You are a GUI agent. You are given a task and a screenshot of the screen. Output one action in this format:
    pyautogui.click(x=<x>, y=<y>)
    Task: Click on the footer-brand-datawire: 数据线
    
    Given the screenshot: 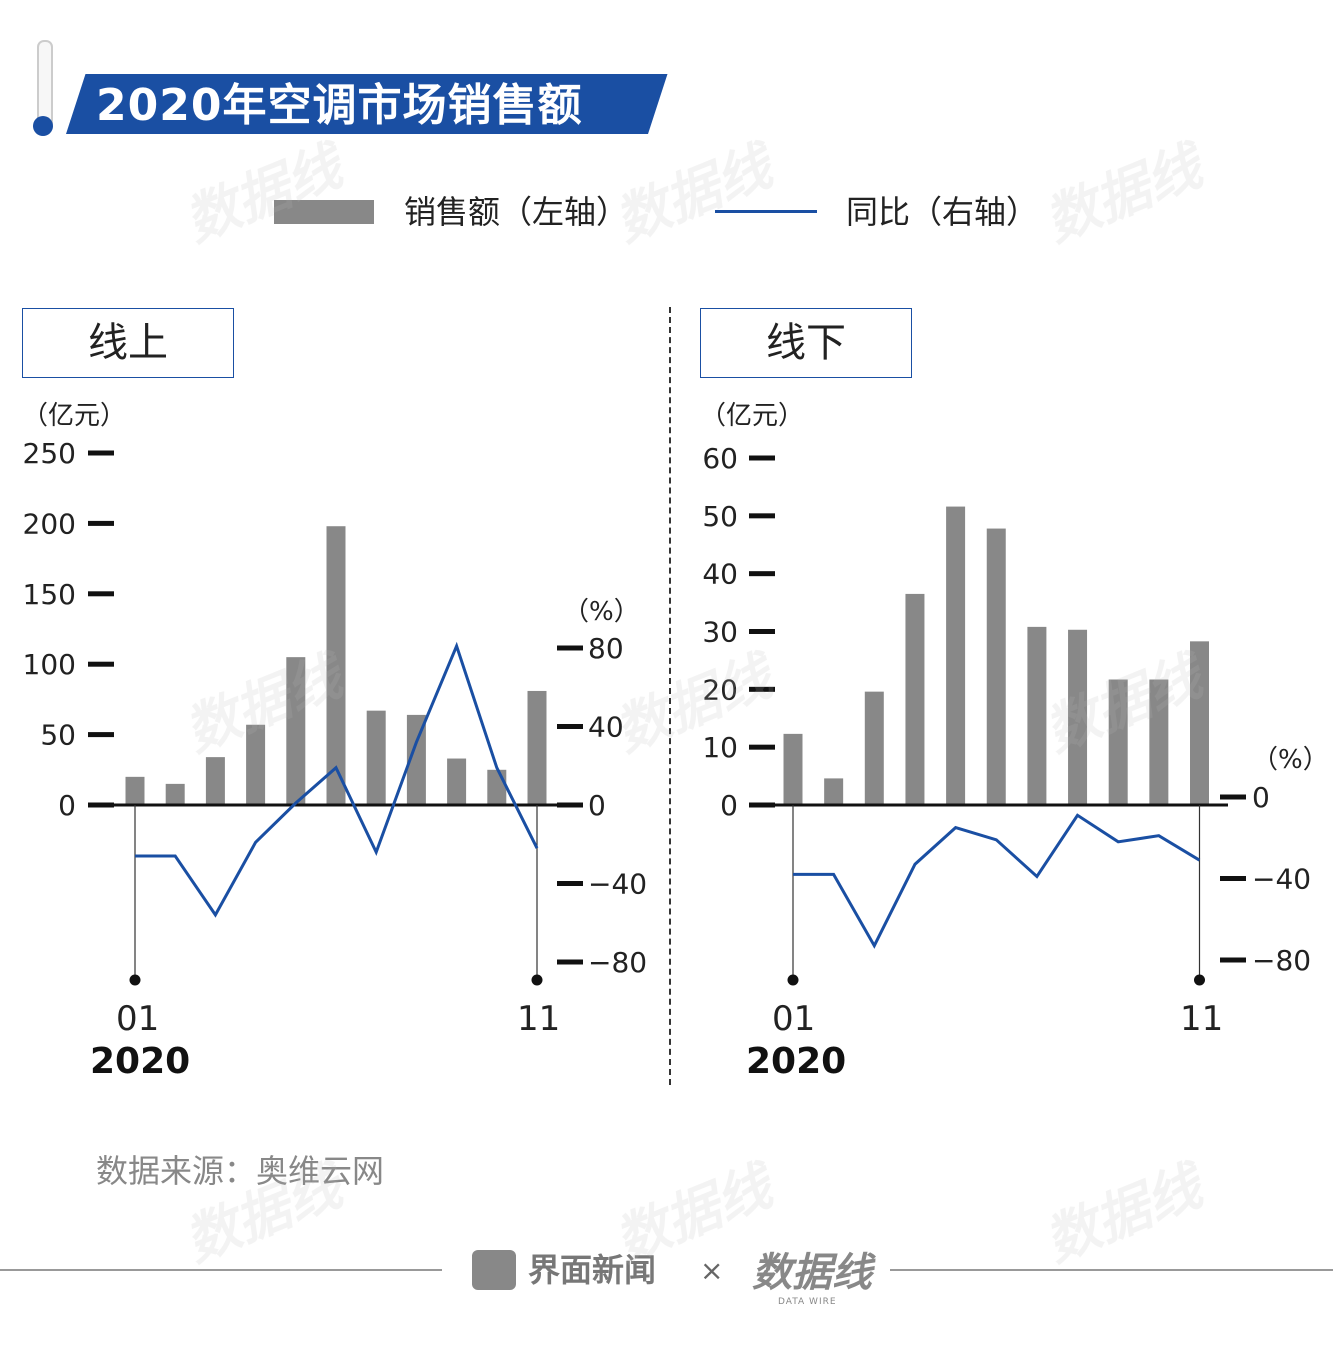 What is the action you would take?
    pyautogui.click(x=812, y=1273)
    